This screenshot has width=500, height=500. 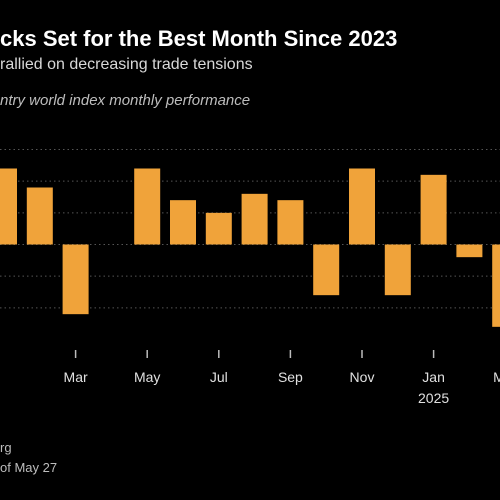 I want to click on bar-jan-2025, so click(x=433, y=209).